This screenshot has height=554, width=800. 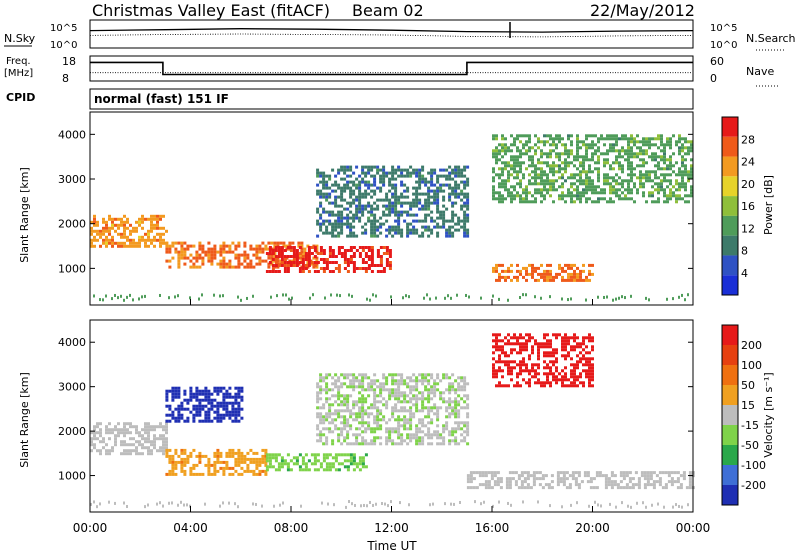 What do you see at coordinates (693, 528) in the screenshot?
I see `x-tick-label: 00:00` at bounding box center [693, 528].